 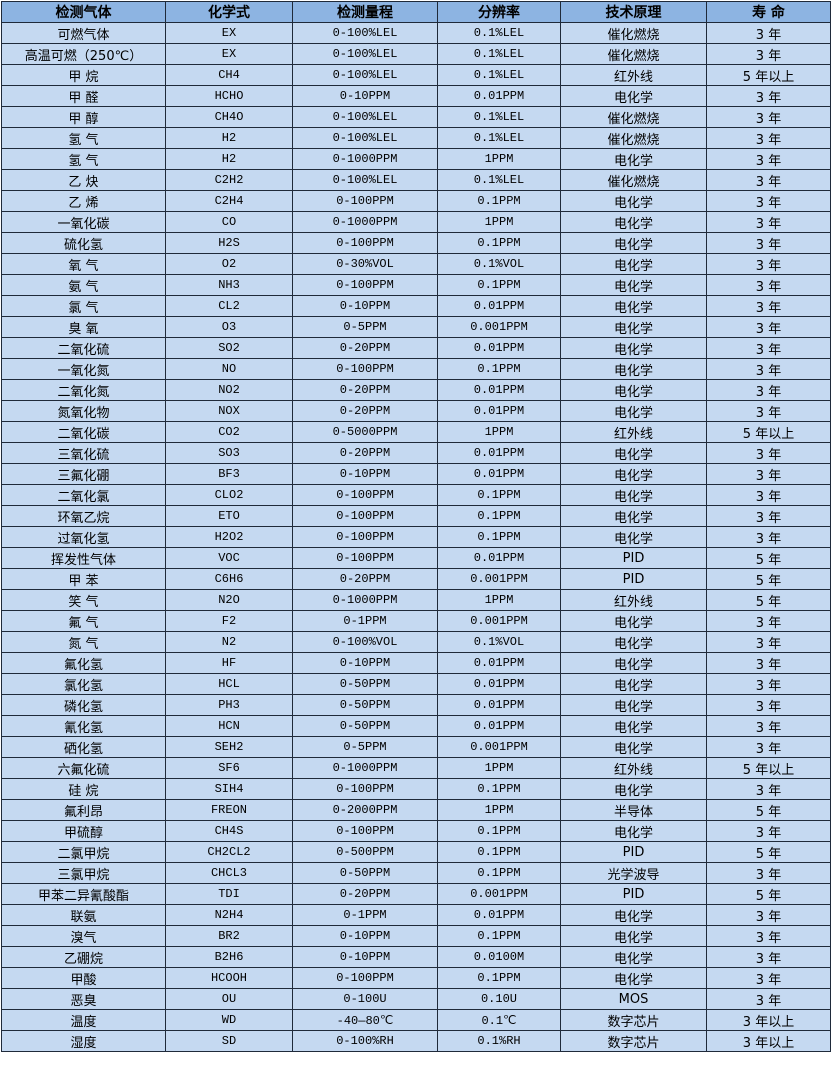 I want to click on cell-formula: H2, so click(x=229, y=159).